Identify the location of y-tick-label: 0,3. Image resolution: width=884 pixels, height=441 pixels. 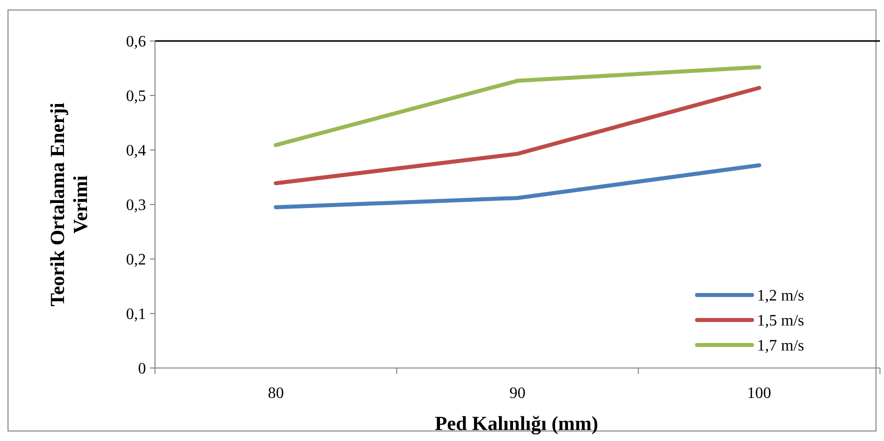
(136, 205).